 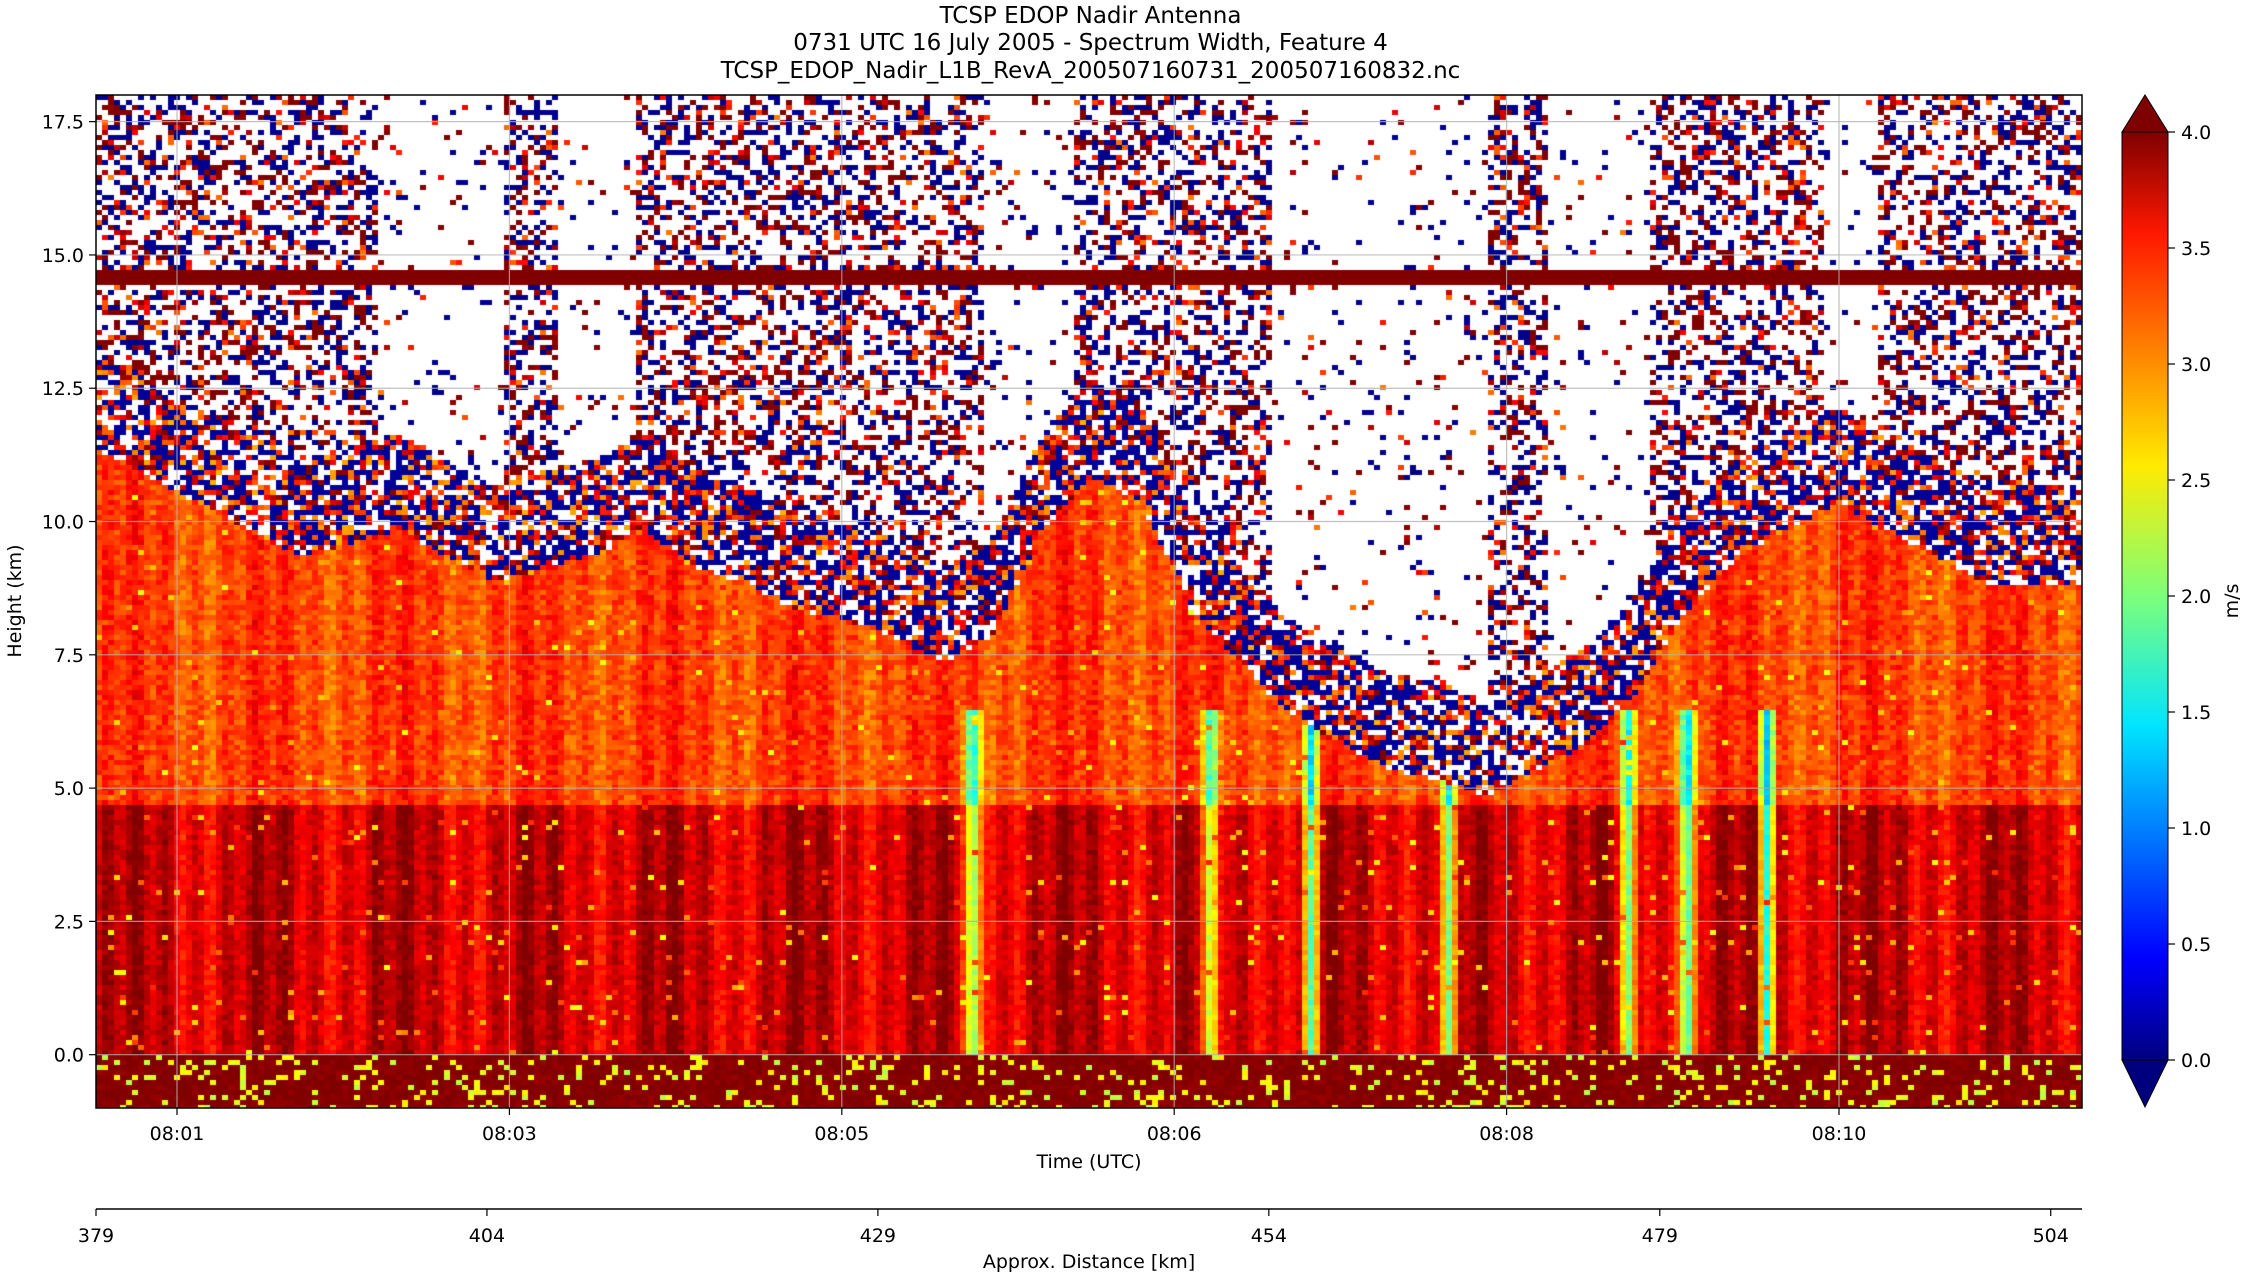 I want to click on x-tick-label: 08:10, so click(x=1839, y=1134).